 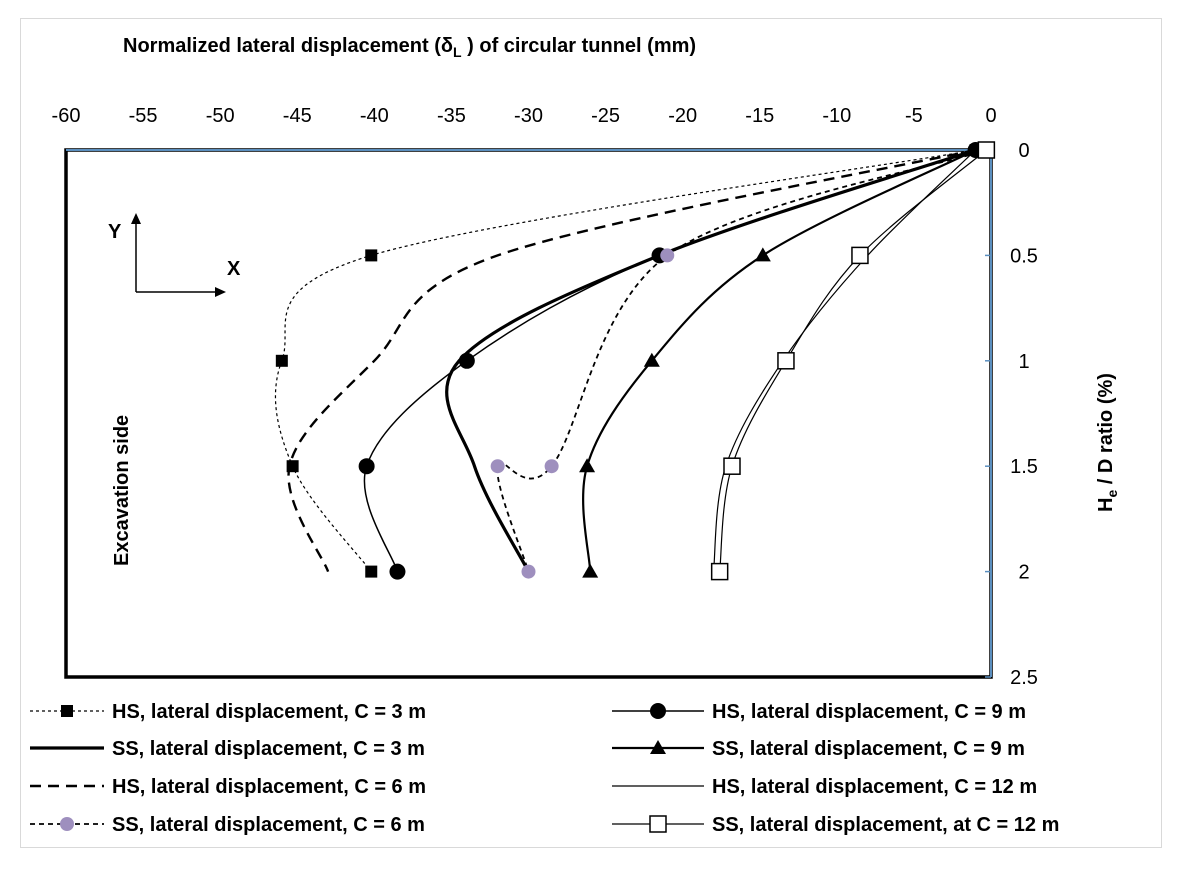 I want to click on legend-item: HS, lateral displacement, C = 9 m, so click(x=819, y=712).